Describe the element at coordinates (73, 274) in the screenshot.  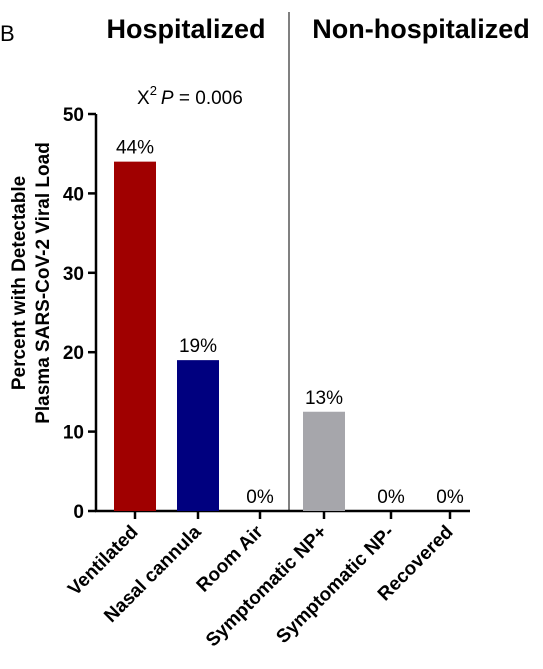
I see `y-tick-label: 30` at that location.